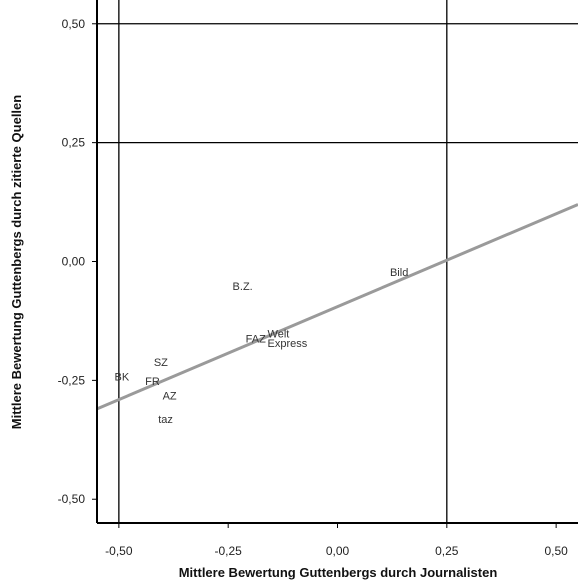  Describe the element at coordinates (161, 363) in the screenshot. I see `point-label-sz: SZ` at that location.